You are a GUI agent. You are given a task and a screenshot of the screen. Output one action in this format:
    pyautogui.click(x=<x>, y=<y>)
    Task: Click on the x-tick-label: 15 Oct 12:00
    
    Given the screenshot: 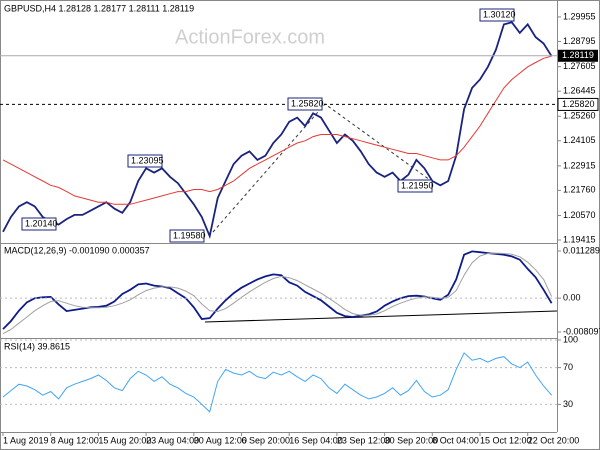 What is the action you would take?
    pyautogui.click(x=506, y=440)
    